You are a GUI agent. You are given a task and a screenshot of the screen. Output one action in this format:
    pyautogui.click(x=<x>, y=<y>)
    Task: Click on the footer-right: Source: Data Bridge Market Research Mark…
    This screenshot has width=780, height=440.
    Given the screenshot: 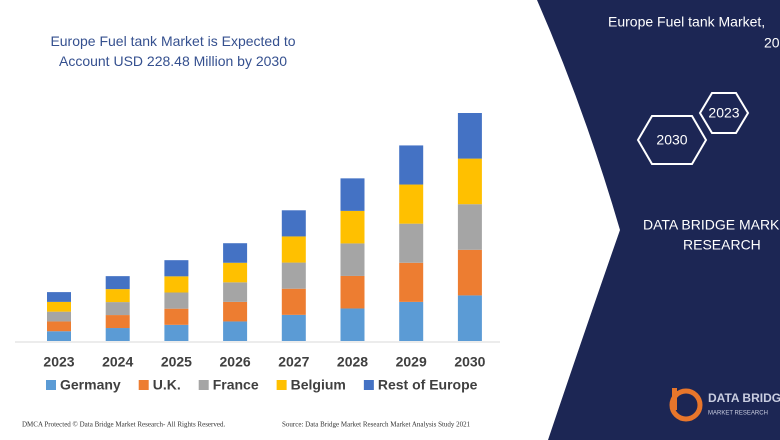 What is the action you would take?
    pyautogui.click(x=376, y=425)
    